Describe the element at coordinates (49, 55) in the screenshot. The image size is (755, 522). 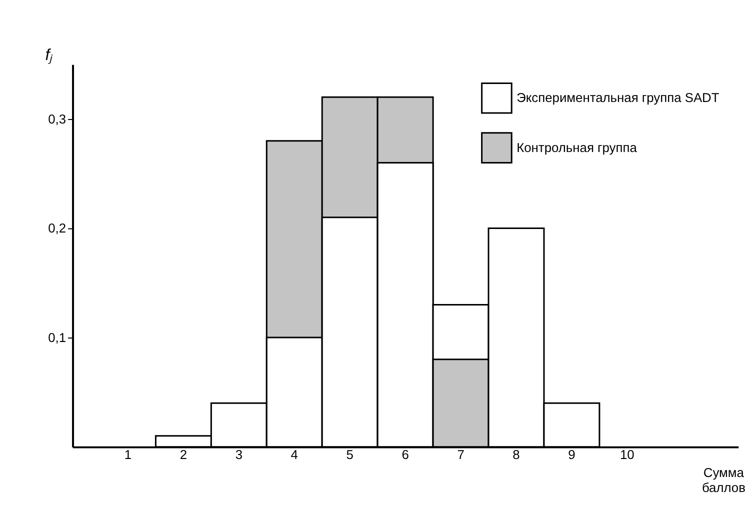
I see `y-axis-title: fⱼ` at that location.